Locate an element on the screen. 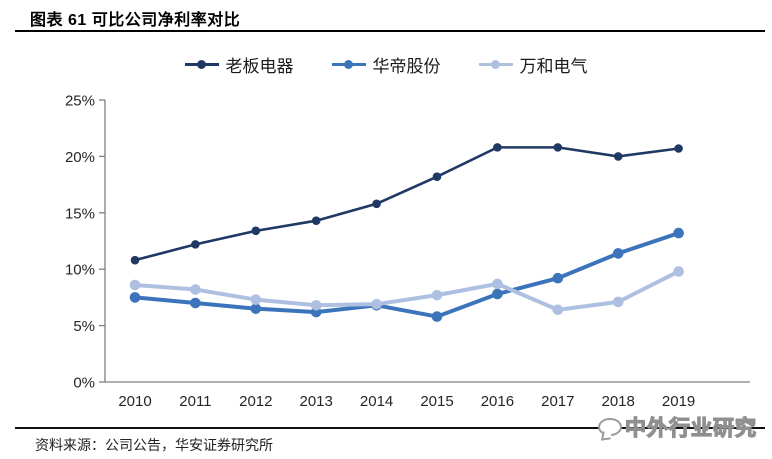  legend-item-robam: 老板电器 is located at coordinates (239, 64).